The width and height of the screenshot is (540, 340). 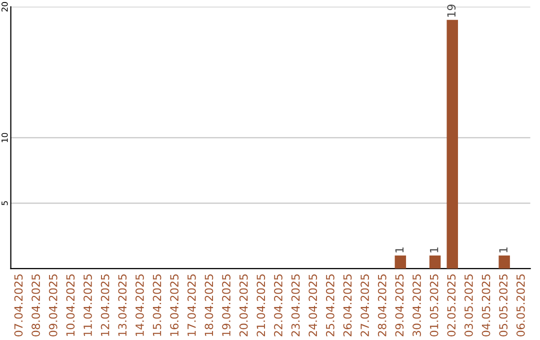 What do you see at coordinates (191, 305) in the screenshot?
I see `x-tick-label: 17.04.2025` at bounding box center [191, 305].